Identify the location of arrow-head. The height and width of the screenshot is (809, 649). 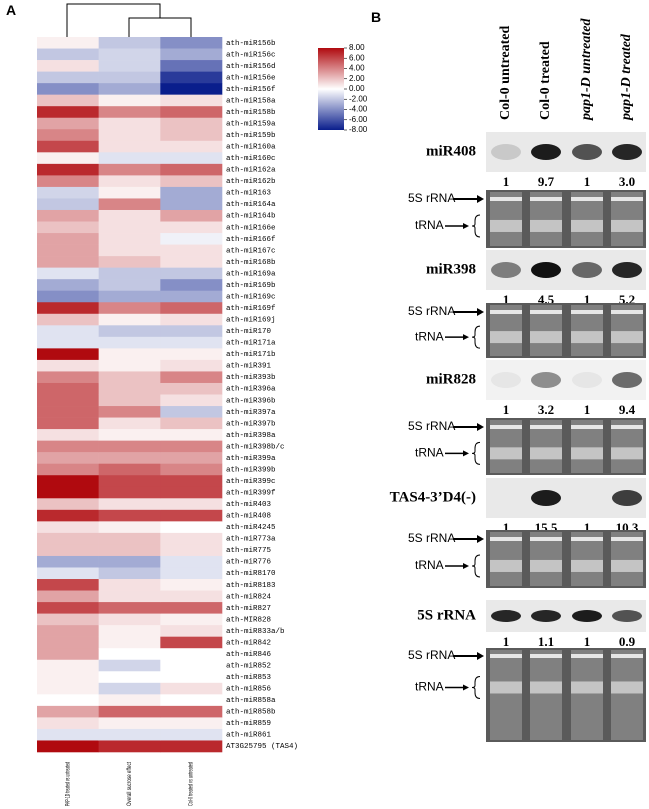
(480, 539).